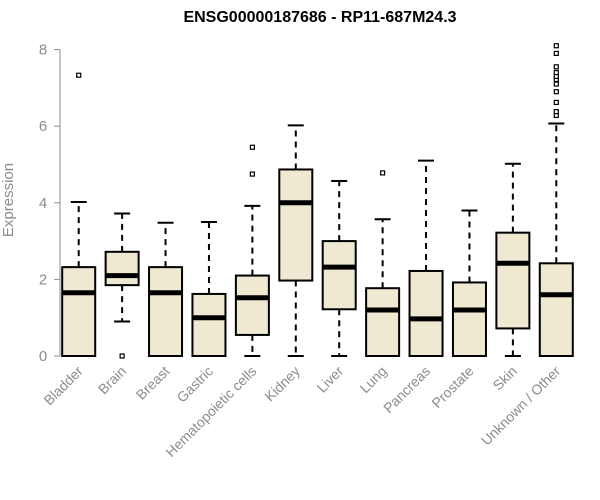 The height and width of the screenshot is (500, 600). What do you see at coordinates (319, 17) in the screenshot?
I see `chart-title: ENSG00000187686 - RP11-687M24.3` at bounding box center [319, 17].